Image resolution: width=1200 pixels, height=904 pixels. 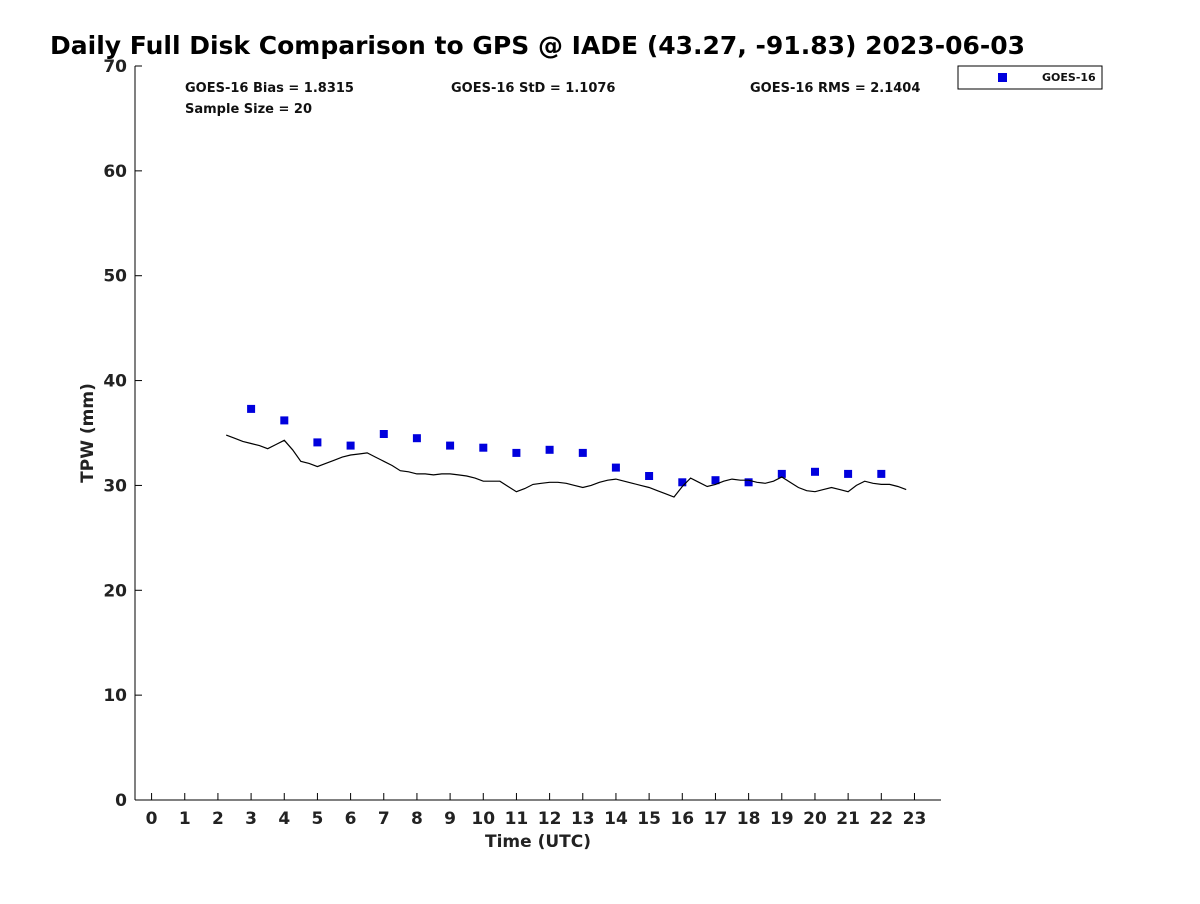 I want to click on x-tick-label: 20, so click(x=815, y=819).